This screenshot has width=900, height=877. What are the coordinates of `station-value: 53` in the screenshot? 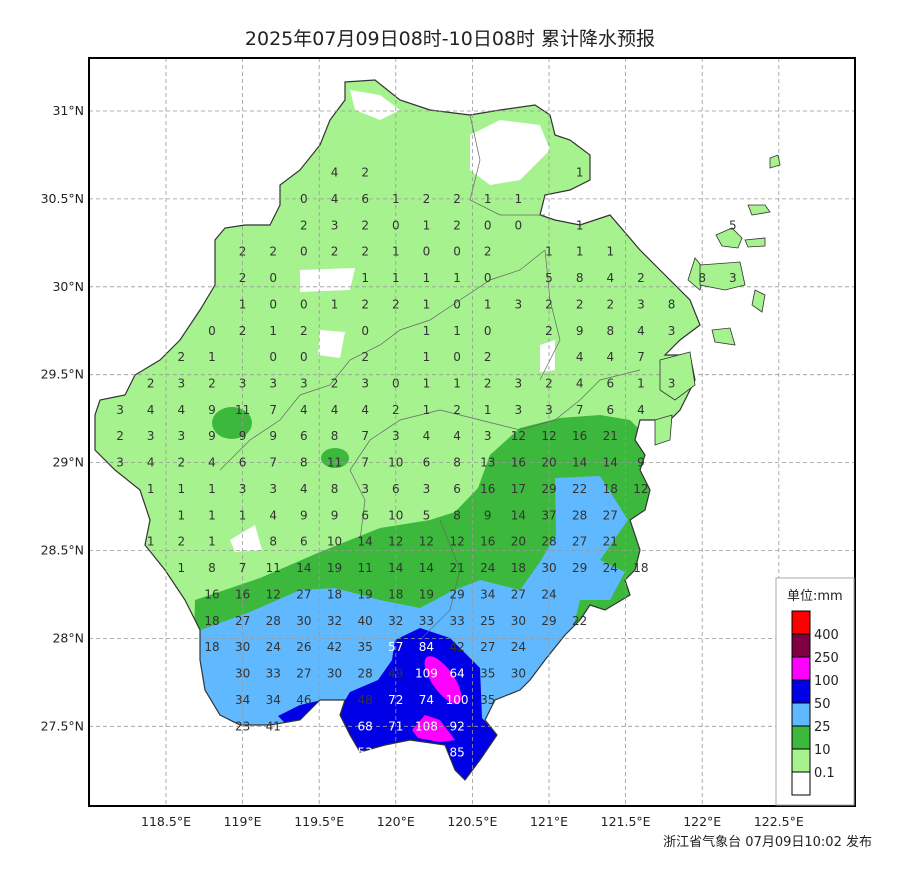 It's located at (365, 753).